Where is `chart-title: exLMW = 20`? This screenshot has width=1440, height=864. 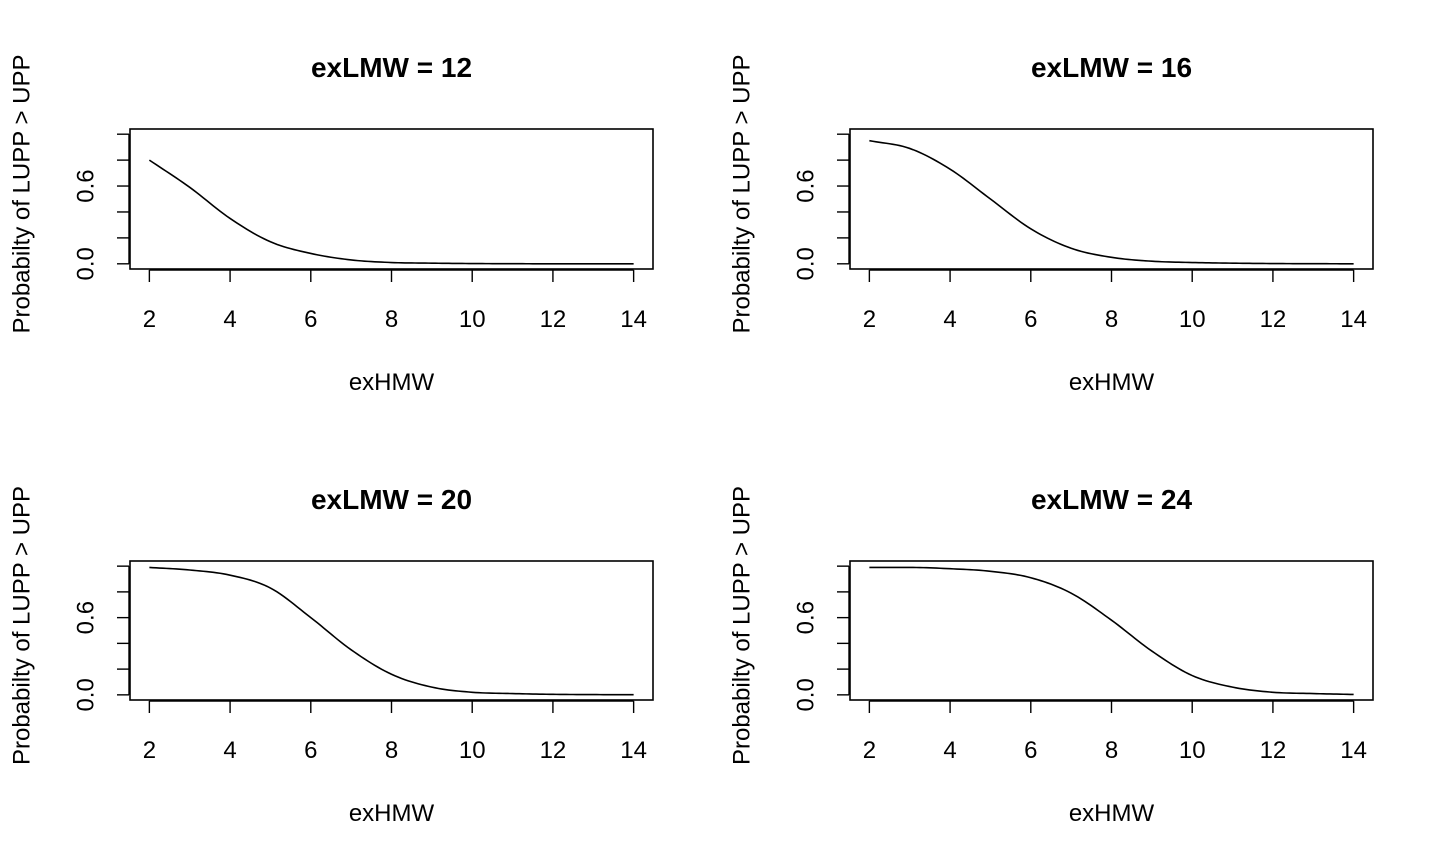 chart-title: exLMW = 20 is located at coordinates (391, 499).